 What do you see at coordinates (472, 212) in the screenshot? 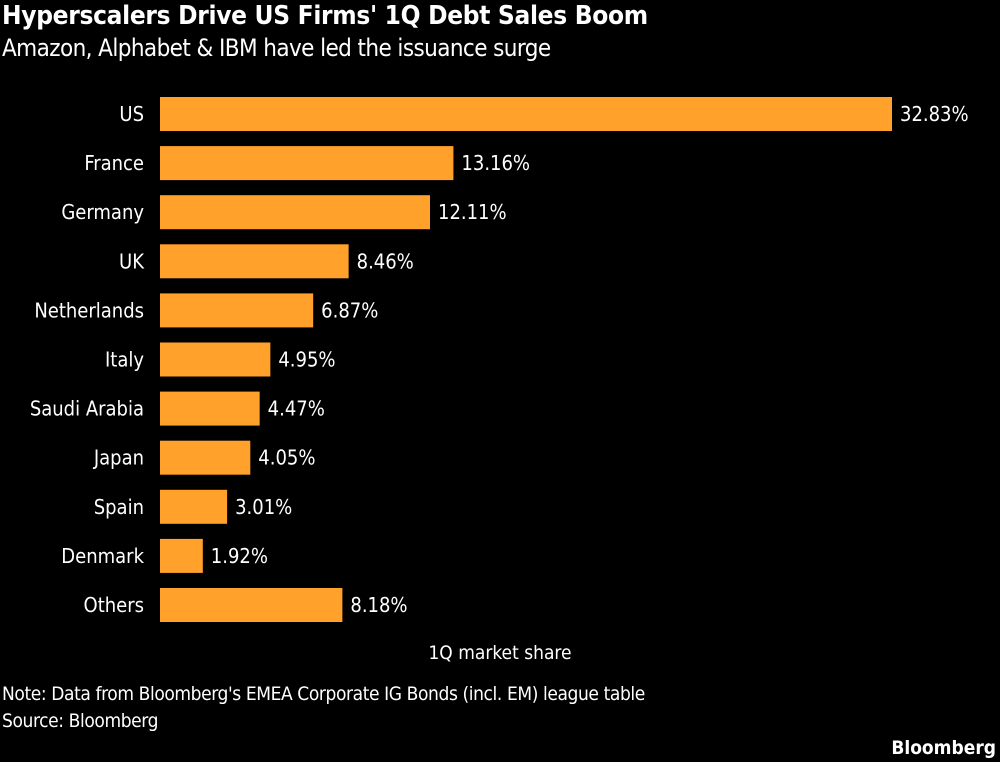
I see `value-label: 12.11%` at bounding box center [472, 212].